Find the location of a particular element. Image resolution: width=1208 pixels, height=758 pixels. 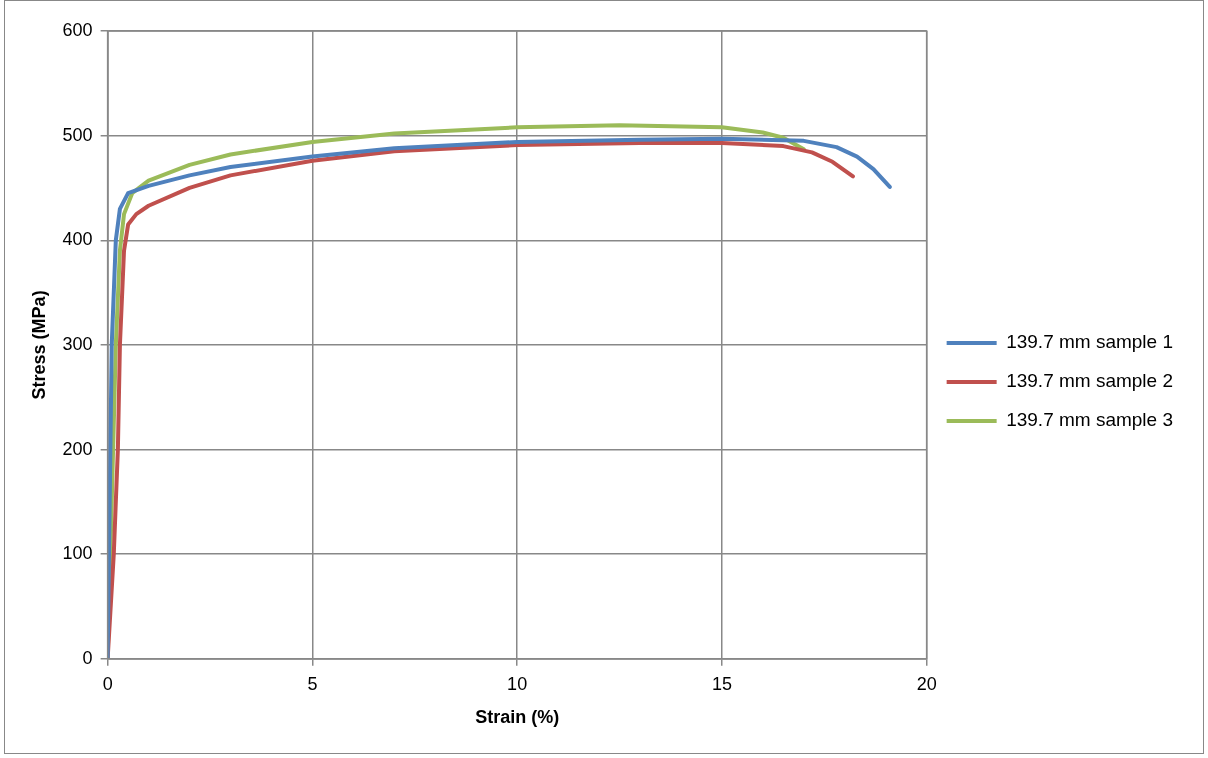

y-tick-label: 300 is located at coordinates (77, 343).